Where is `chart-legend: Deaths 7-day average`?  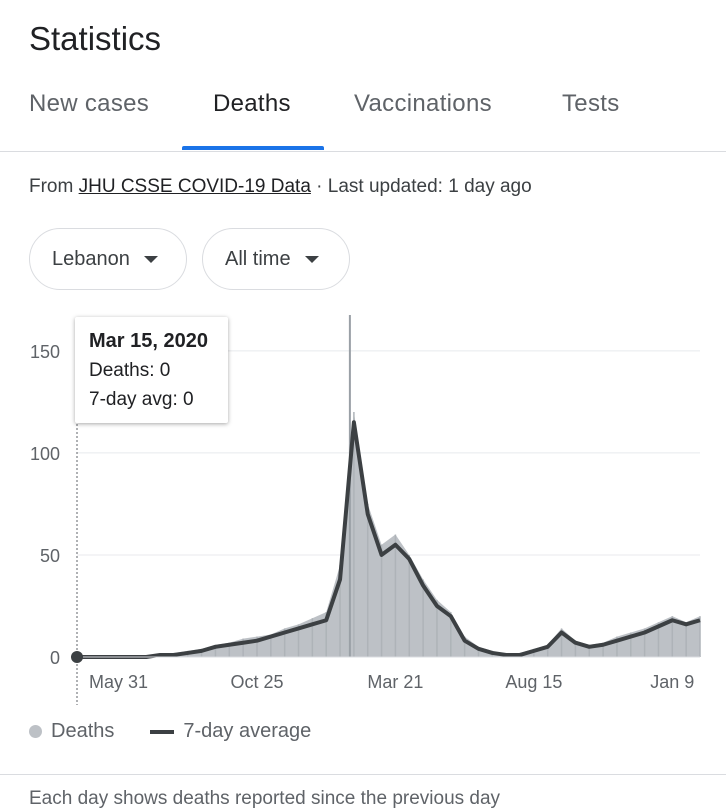
chart-legend: Deaths 7-day average is located at coordinates (170, 731).